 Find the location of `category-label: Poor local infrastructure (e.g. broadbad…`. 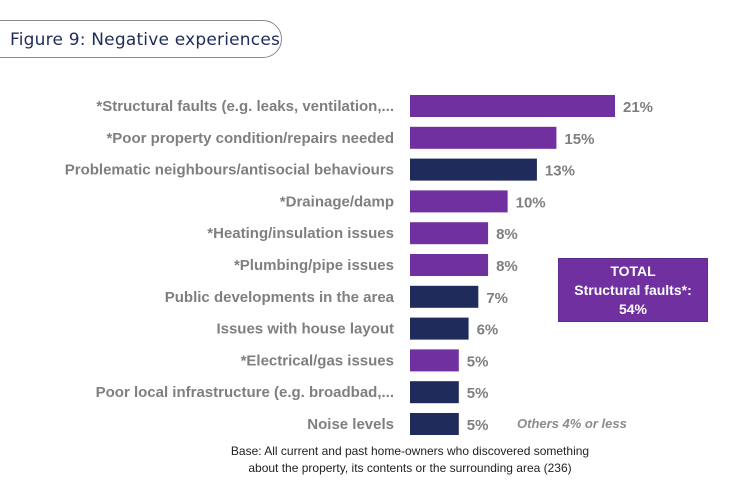

category-label: Poor local infrastructure (e.g. broadbad… is located at coordinates (245, 392).